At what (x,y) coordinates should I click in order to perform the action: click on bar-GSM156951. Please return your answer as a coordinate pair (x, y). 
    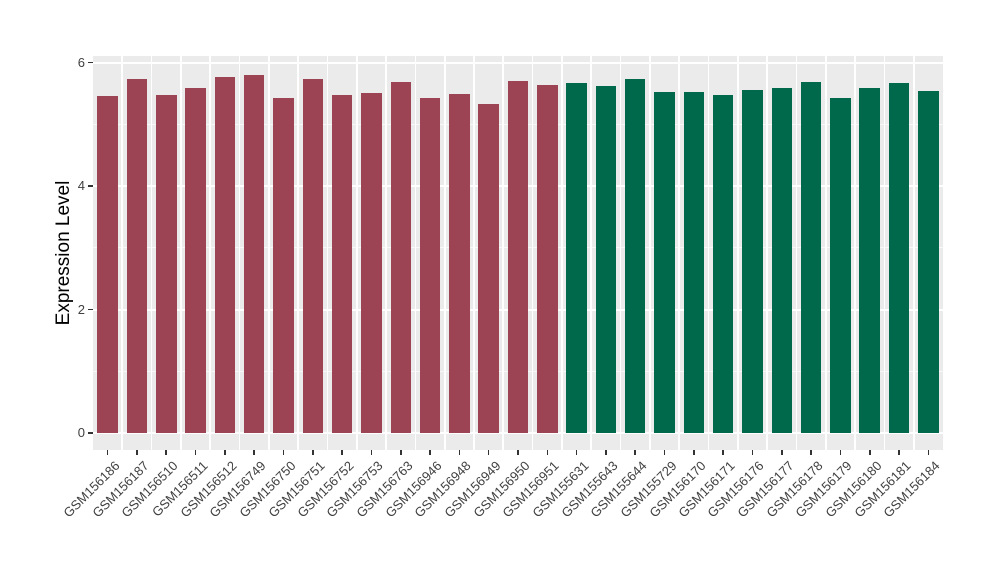
    Looking at the image, I should click on (547, 259).